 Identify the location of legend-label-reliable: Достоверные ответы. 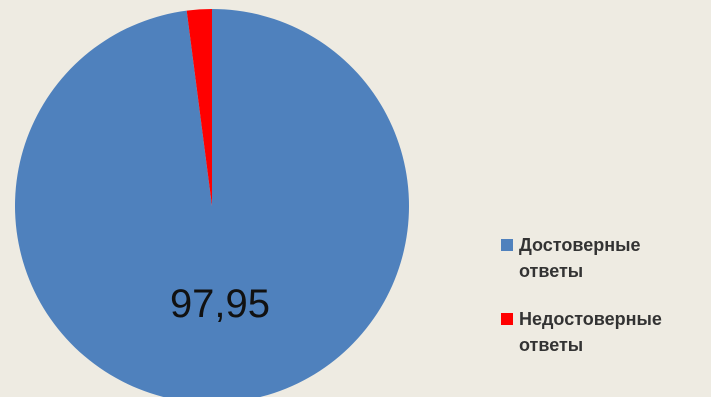
(580, 258).